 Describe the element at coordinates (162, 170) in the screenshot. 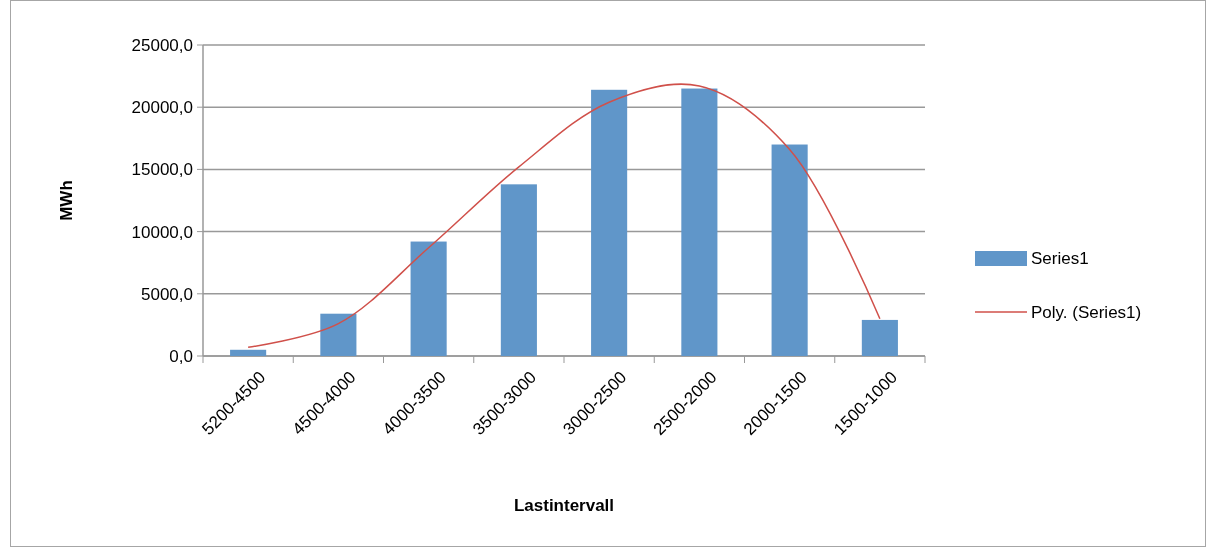

I see `y-tick-label: 15000,0` at that location.